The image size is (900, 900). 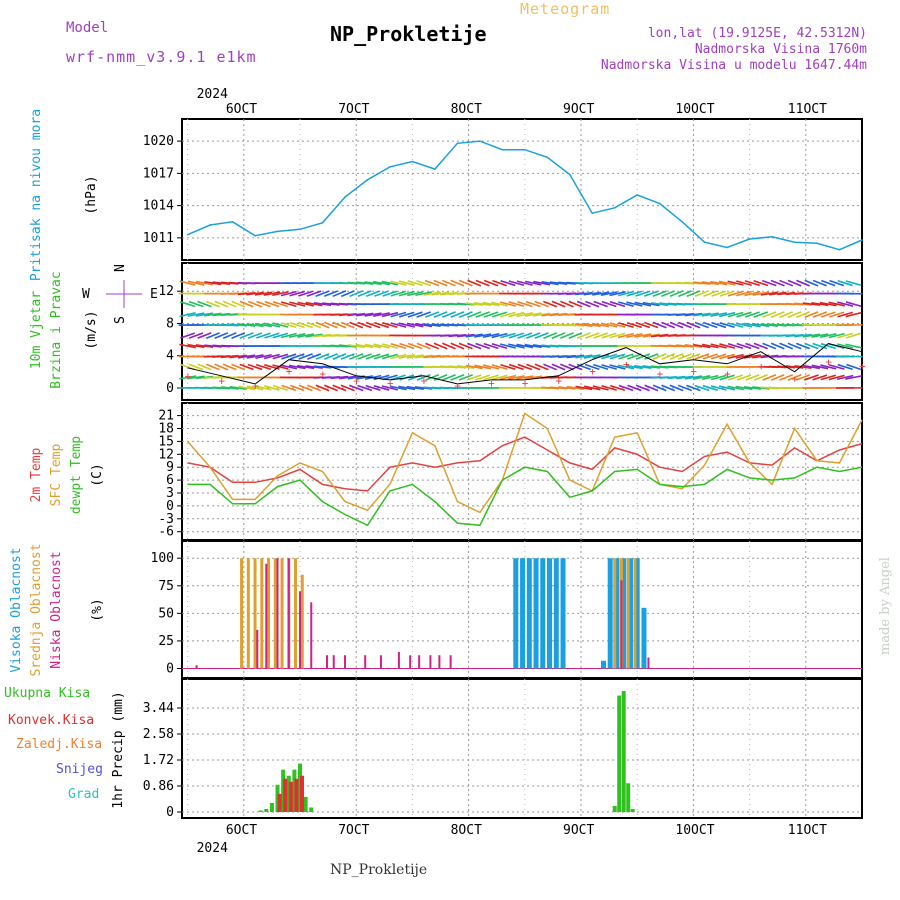 What do you see at coordinates (158, 708) in the screenshot?
I see `precip-tick-label: 3.44` at bounding box center [158, 708].